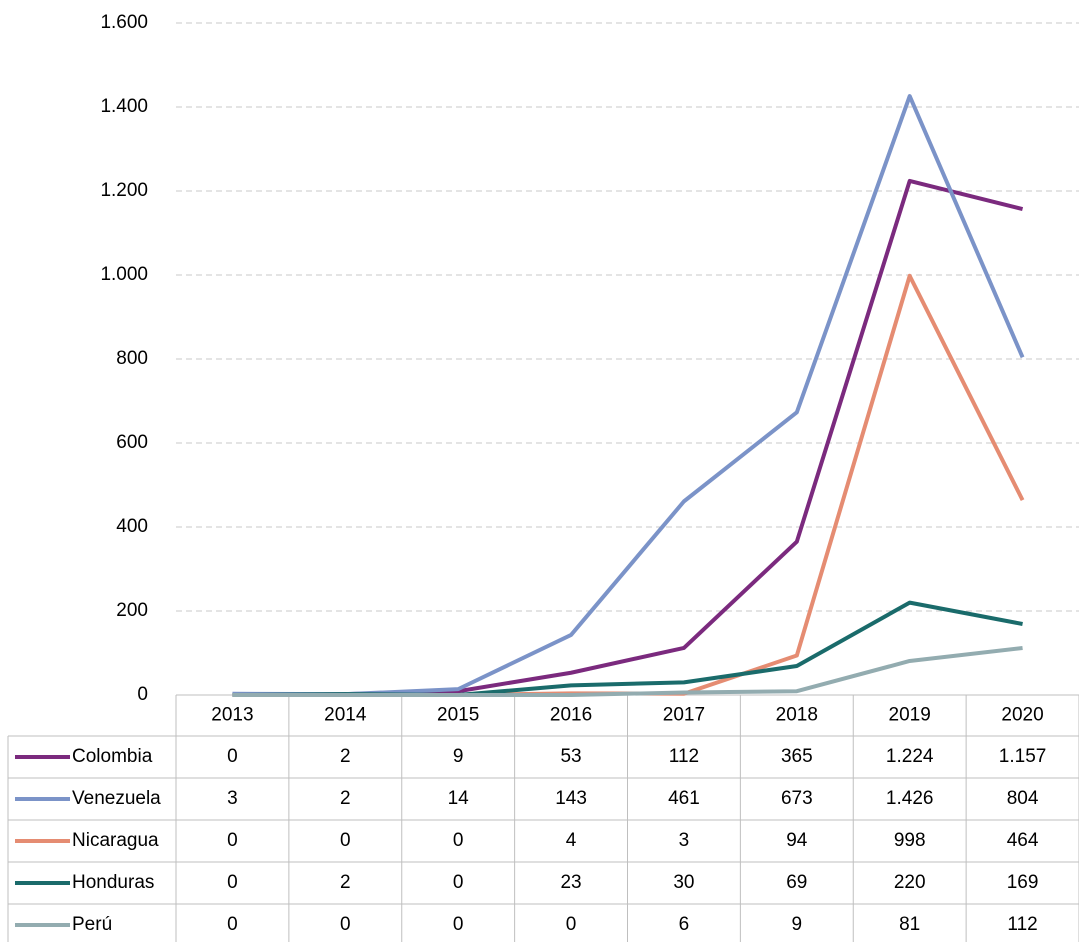 The image size is (1079, 942). What do you see at coordinates (132, 610) in the screenshot?
I see `y-tick-label: 200` at bounding box center [132, 610].